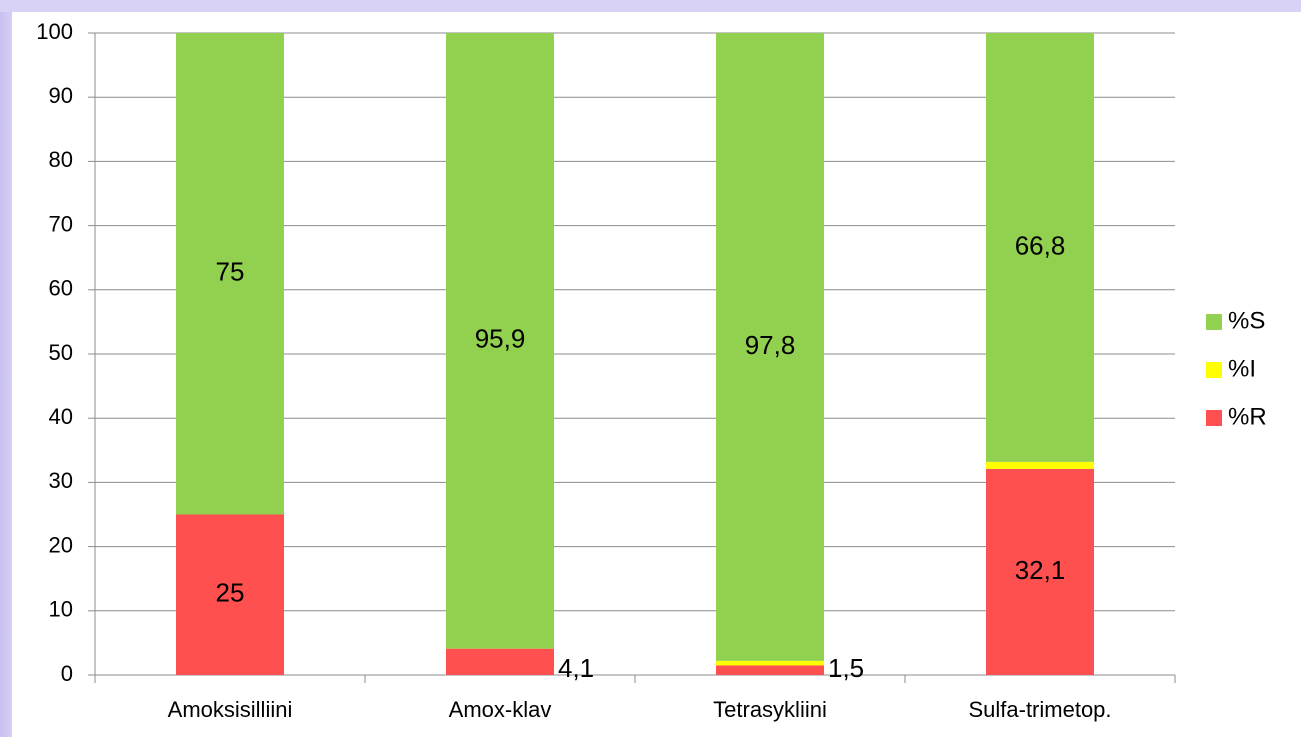 The width and height of the screenshot is (1301, 737). I want to click on top-frame, so click(650, 6).